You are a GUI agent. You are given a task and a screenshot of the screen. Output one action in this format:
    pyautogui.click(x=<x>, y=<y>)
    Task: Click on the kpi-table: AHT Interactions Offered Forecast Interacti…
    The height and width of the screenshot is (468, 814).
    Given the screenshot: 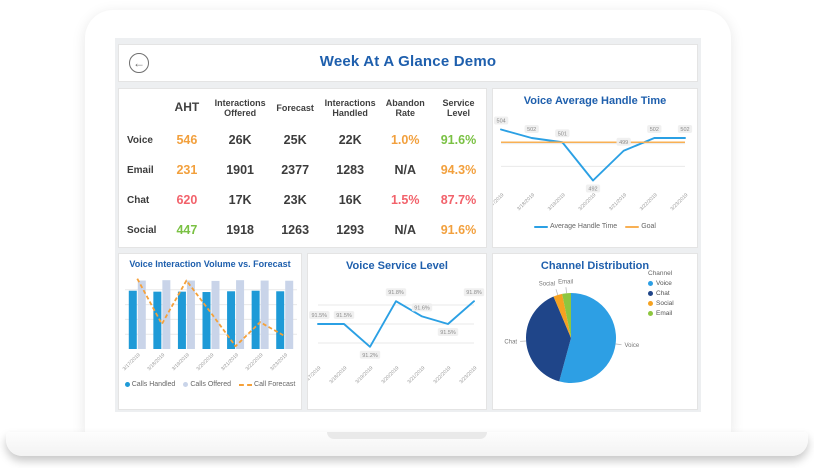 What is the action you would take?
    pyautogui.click(x=302, y=168)
    